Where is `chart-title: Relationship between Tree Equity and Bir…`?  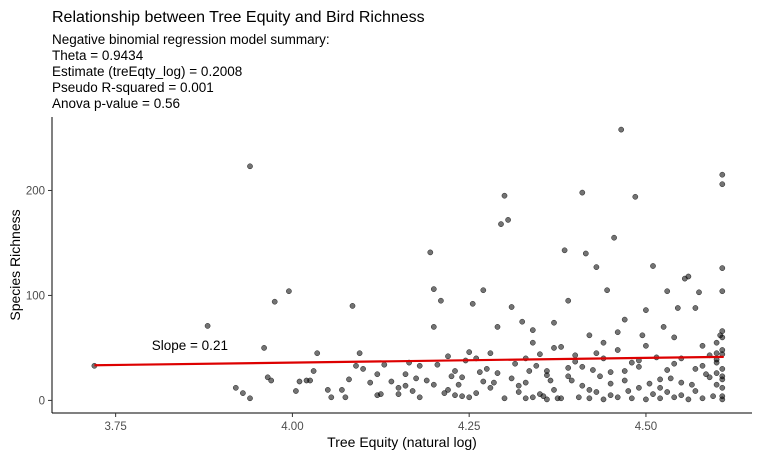 chart-title: Relationship between Tree Equity and Bir… is located at coordinates (238, 17).